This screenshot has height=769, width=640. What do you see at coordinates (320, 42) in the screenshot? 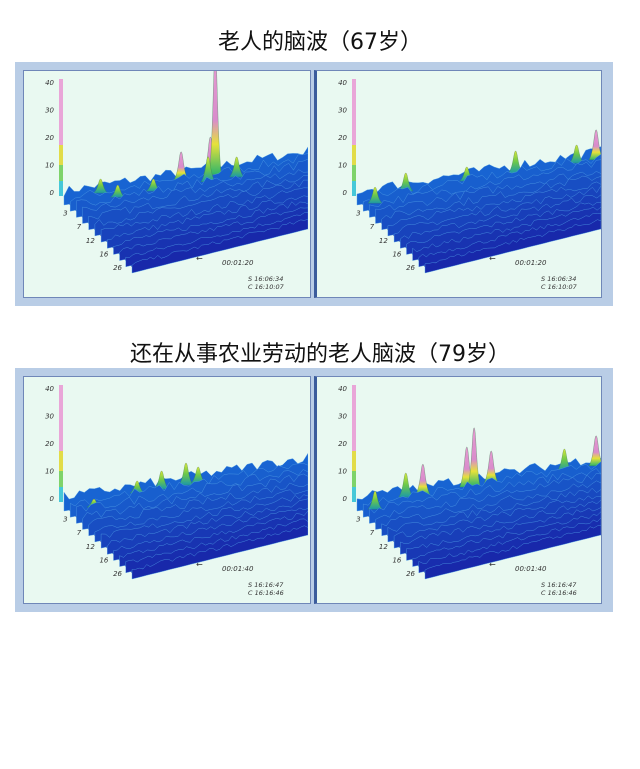
I see `figure-title: 老人的脑波（67岁）` at bounding box center [320, 42].